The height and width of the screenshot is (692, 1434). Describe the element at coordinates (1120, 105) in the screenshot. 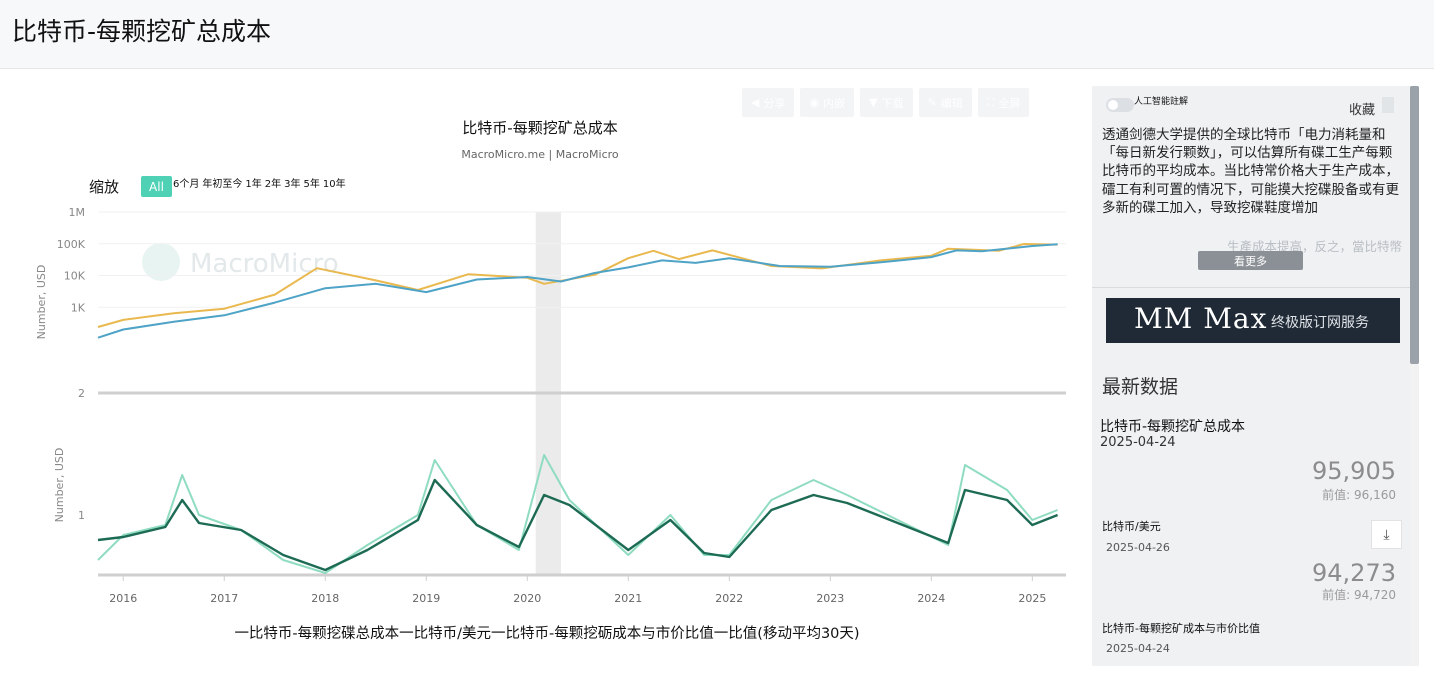

I see `ai-annotation-toggle` at that location.